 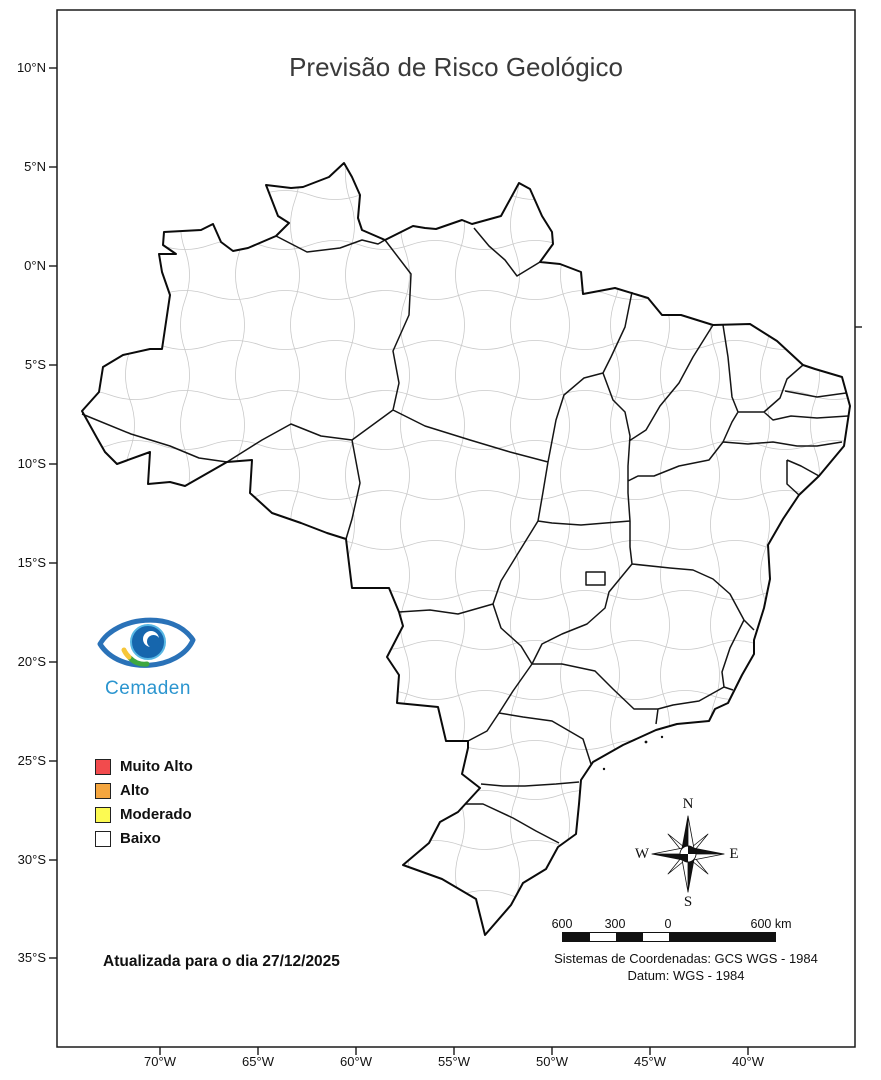 What do you see at coordinates (103, 766) in the screenshot?
I see `legend-swatch-muito-alto` at bounding box center [103, 766].